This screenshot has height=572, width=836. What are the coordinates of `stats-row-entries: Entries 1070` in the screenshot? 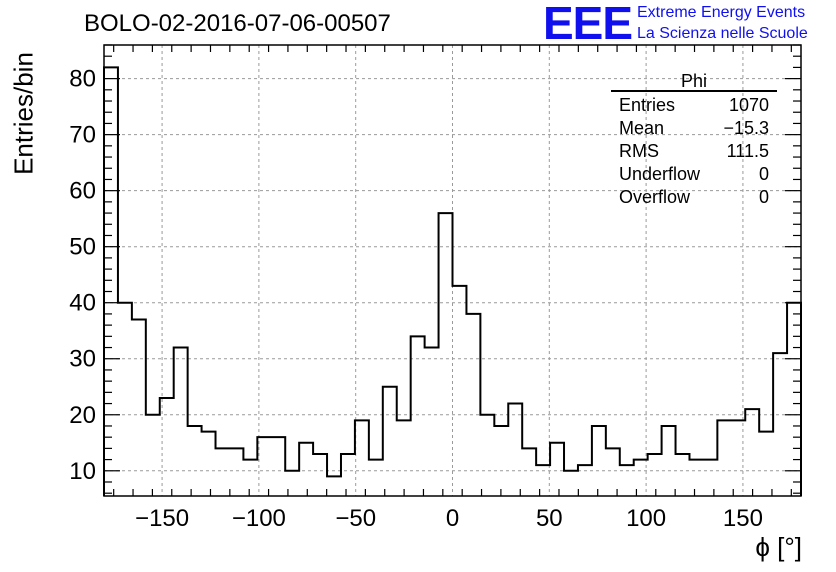 It's located at (694, 105).